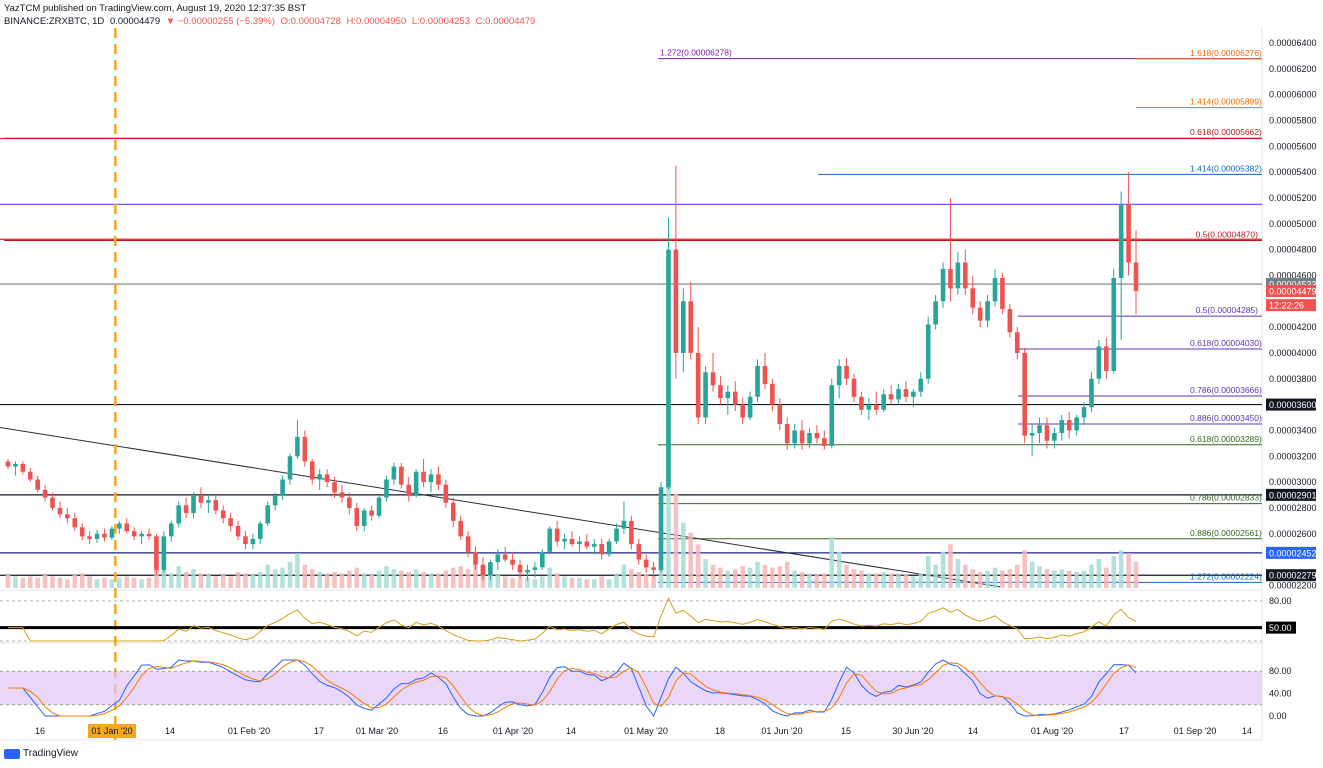  What do you see at coordinates (1293, 292) in the screenshot?
I see `price-badge-label: 0.00004479` at bounding box center [1293, 292].